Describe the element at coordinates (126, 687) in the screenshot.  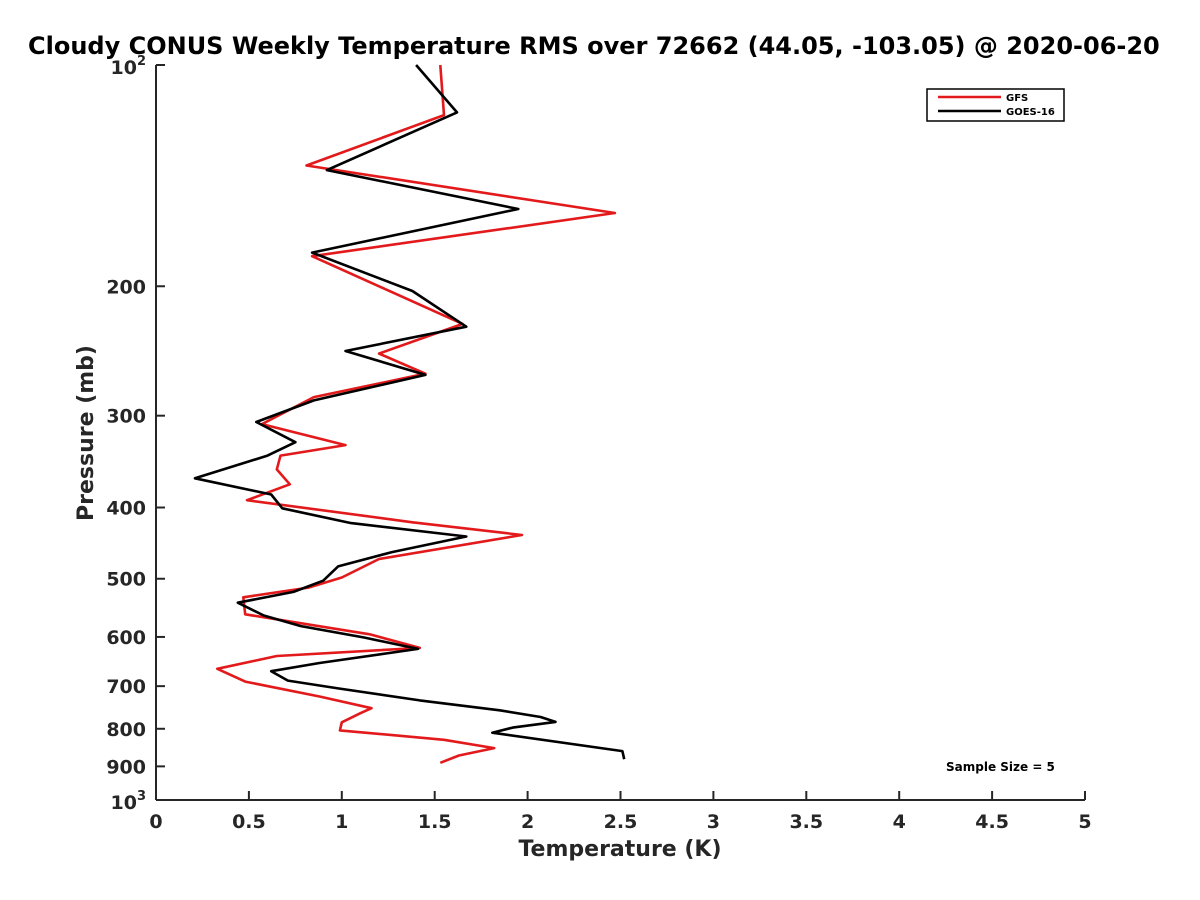
I see `y-tick-label: 700` at that location.